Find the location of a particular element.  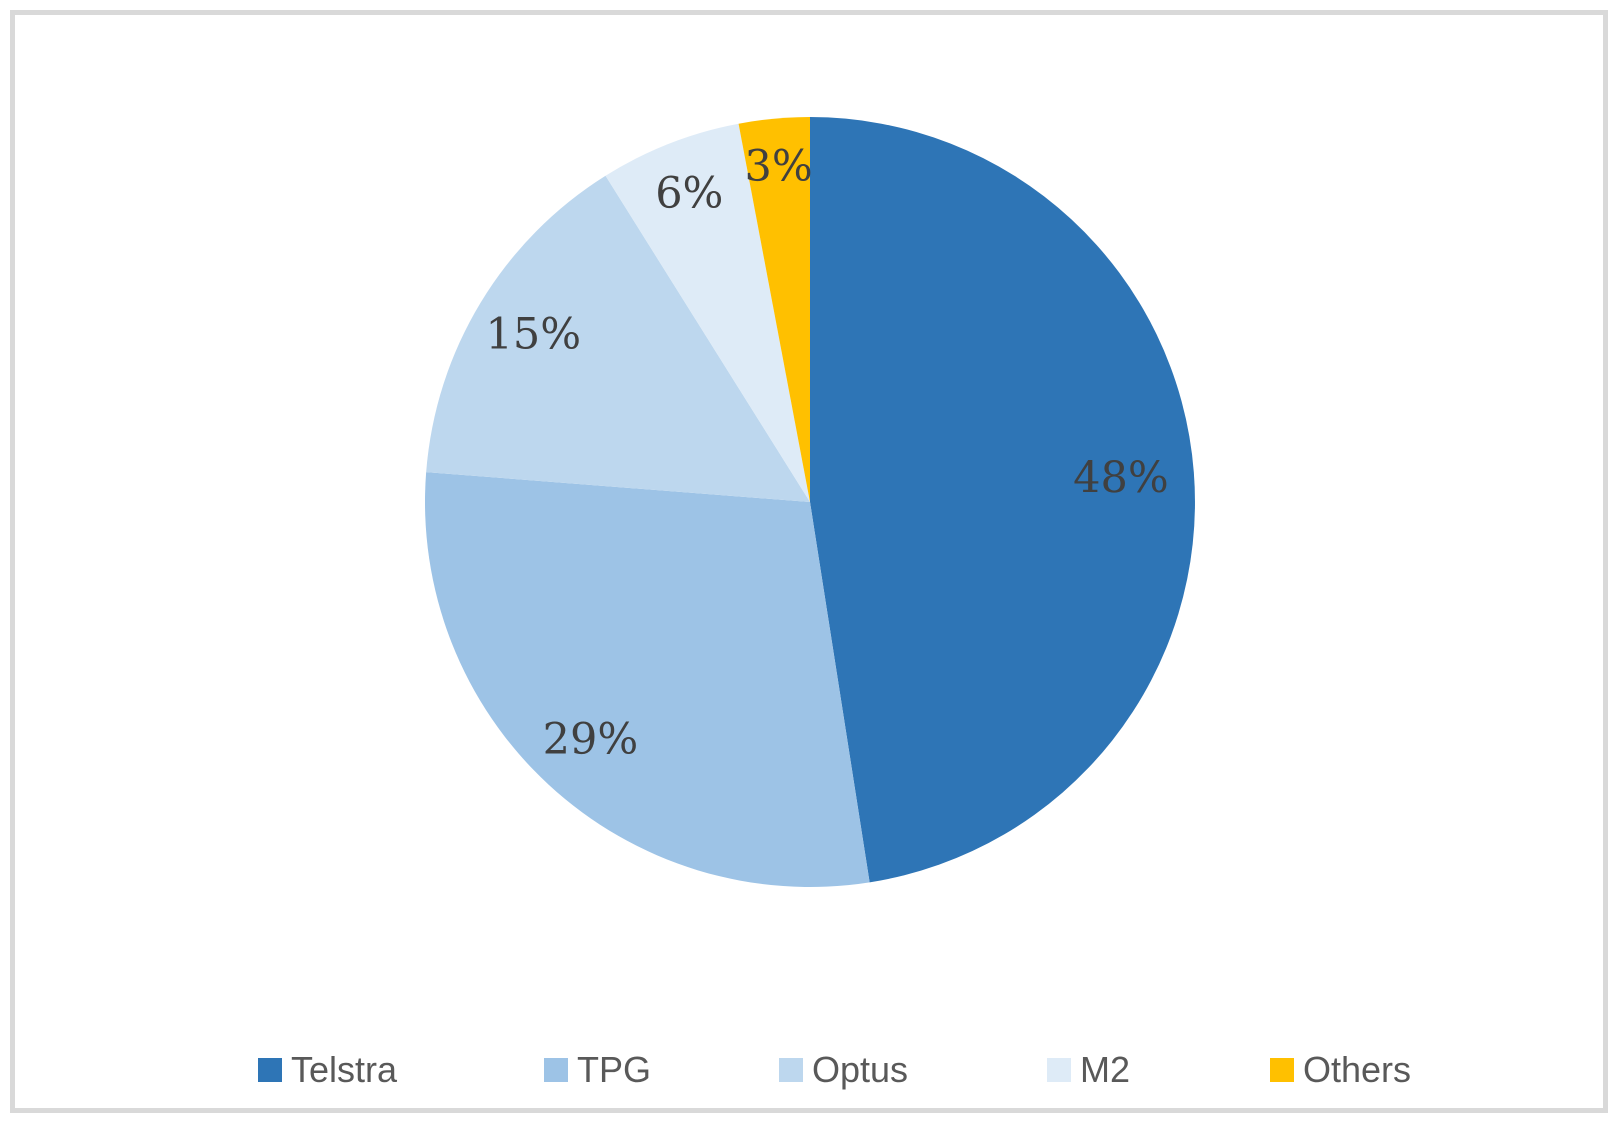

pie-label-telstra: 48% is located at coordinates (1121, 478).